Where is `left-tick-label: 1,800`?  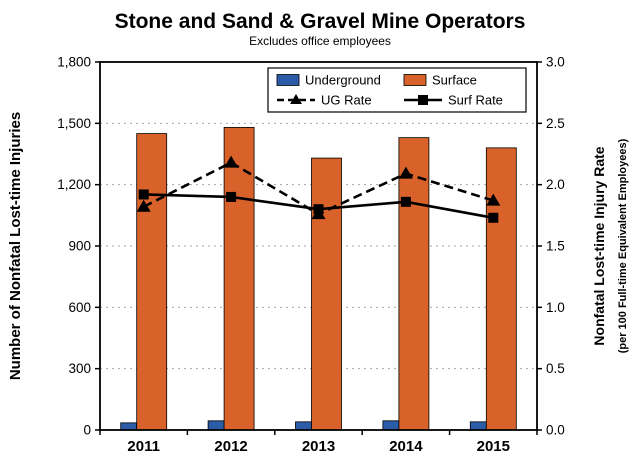 left-tick-label: 1,800 is located at coordinates (74, 62).